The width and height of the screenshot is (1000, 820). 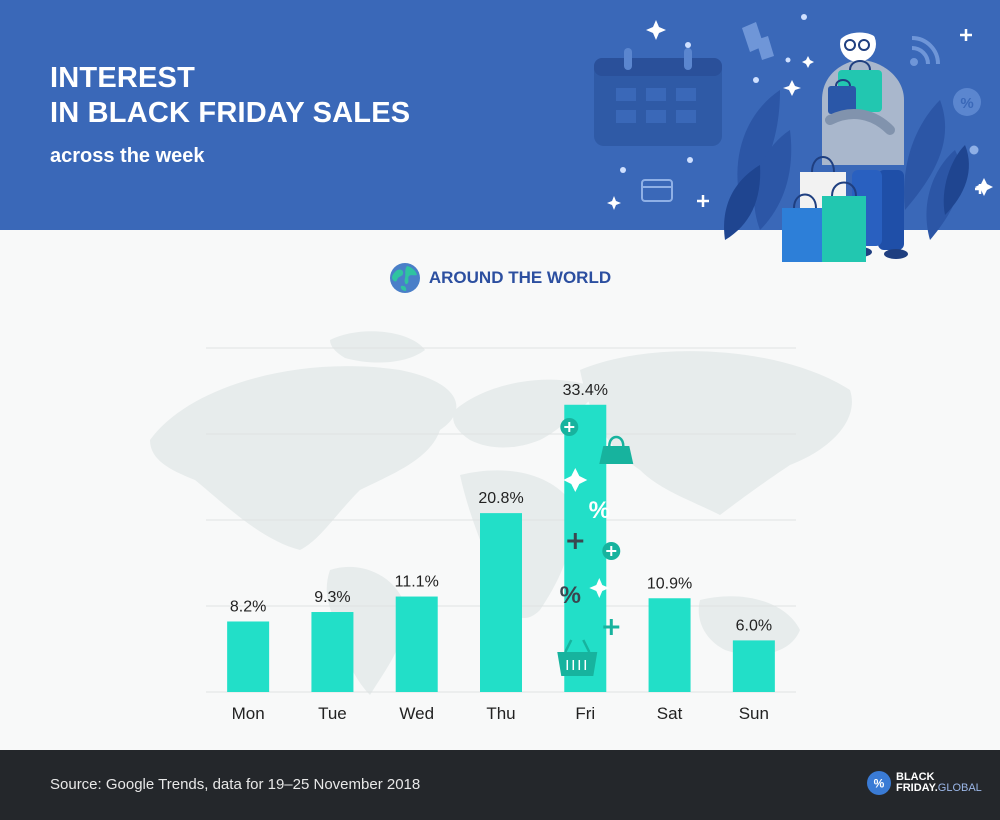 I want to click on category-label-sat: Sat, so click(x=670, y=713).